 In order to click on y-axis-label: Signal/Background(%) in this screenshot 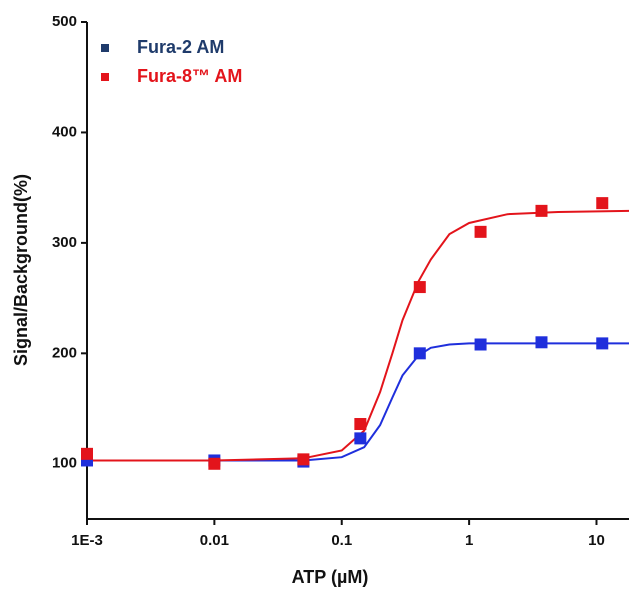, I will do `click(21, 270)`.